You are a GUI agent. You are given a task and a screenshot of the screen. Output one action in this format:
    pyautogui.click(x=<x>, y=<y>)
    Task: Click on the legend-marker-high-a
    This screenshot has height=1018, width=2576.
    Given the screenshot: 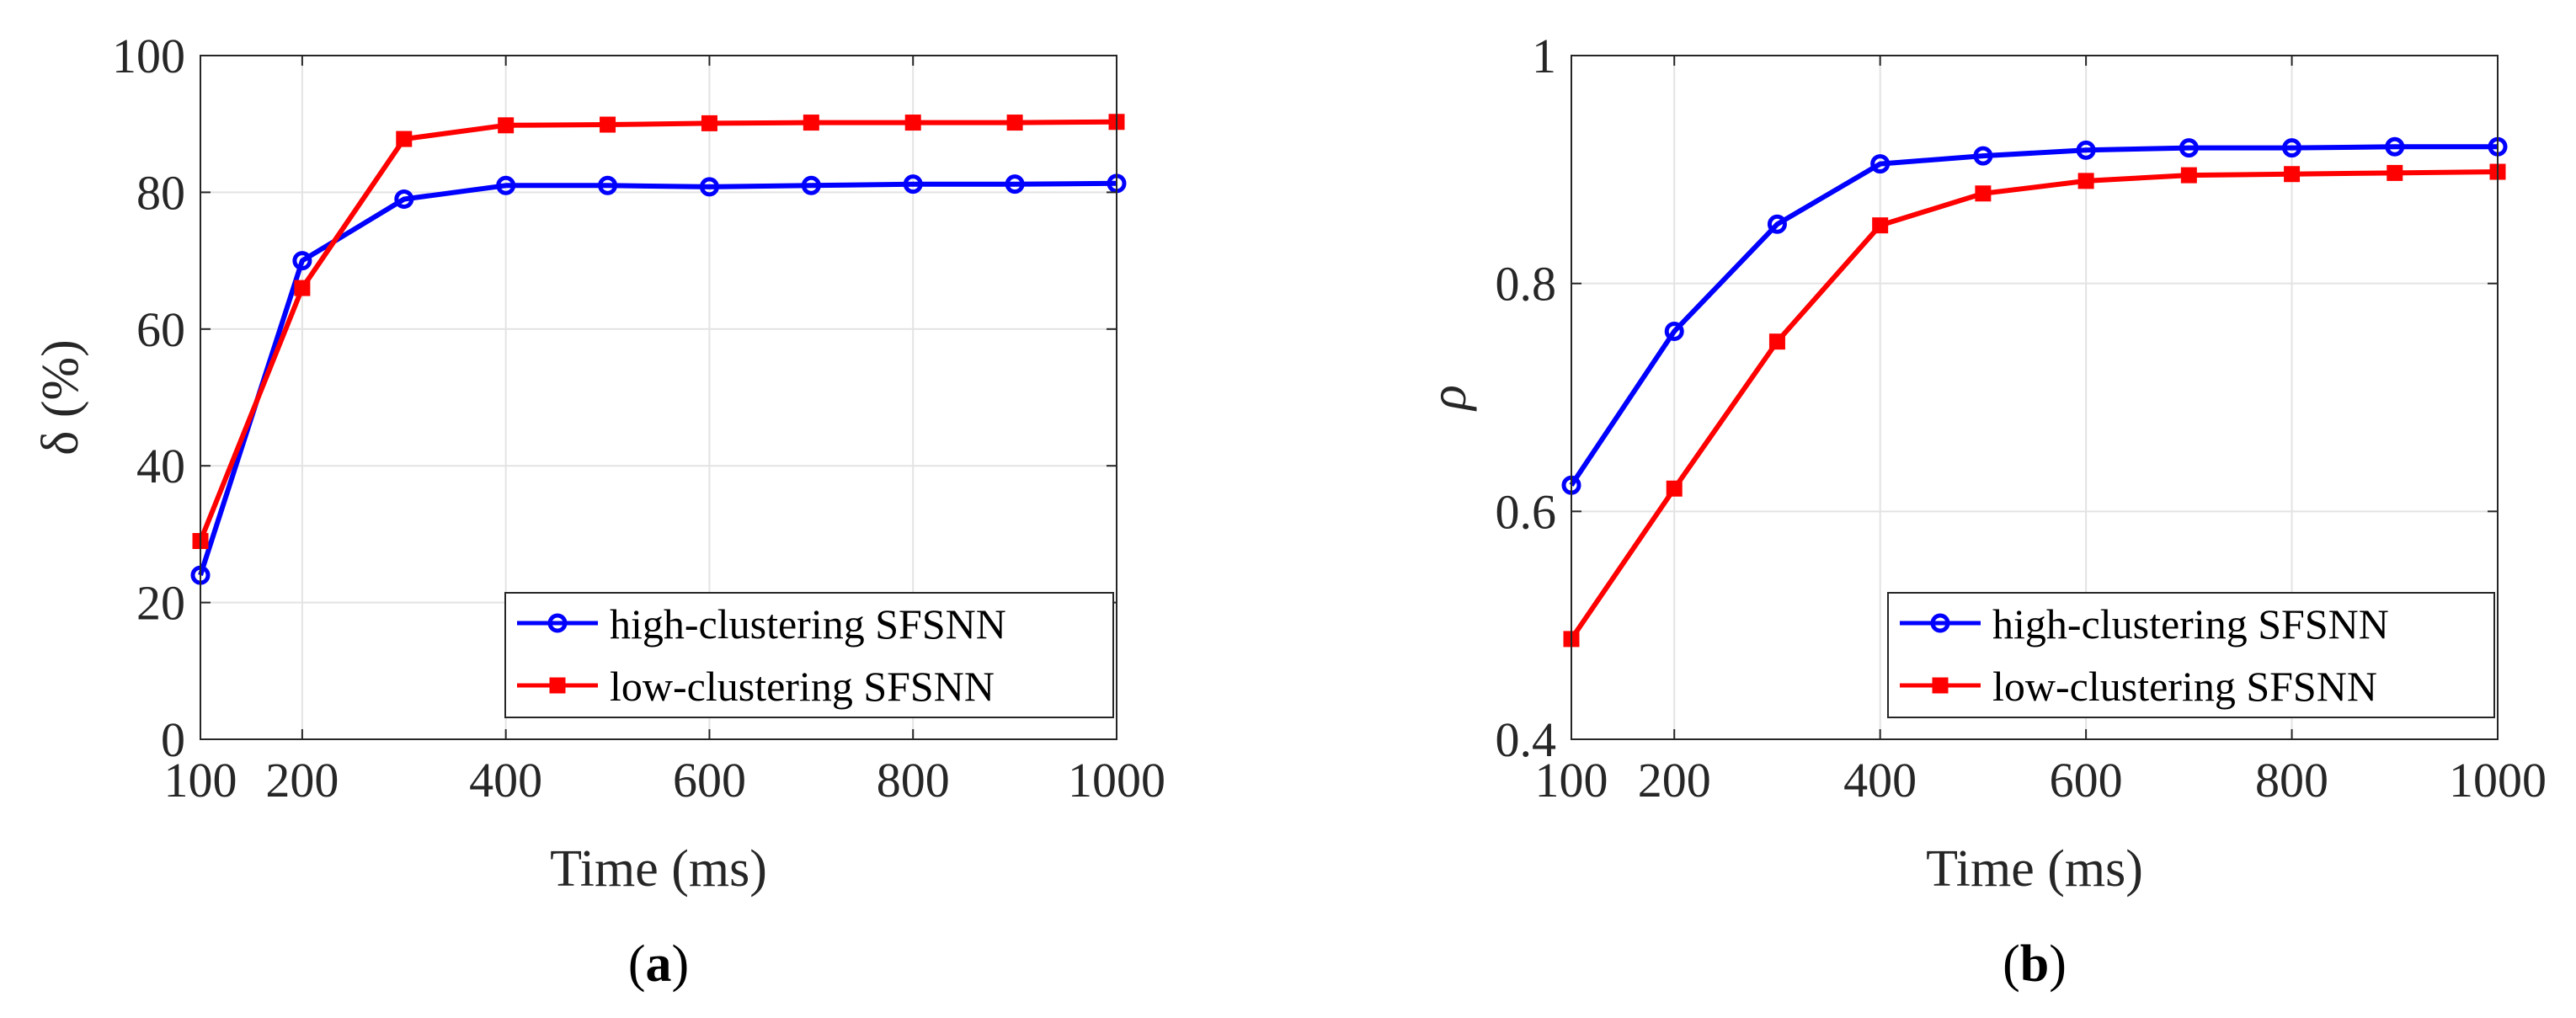 What is the action you would take?
    pyautogui.click(x=557, y=623)
    